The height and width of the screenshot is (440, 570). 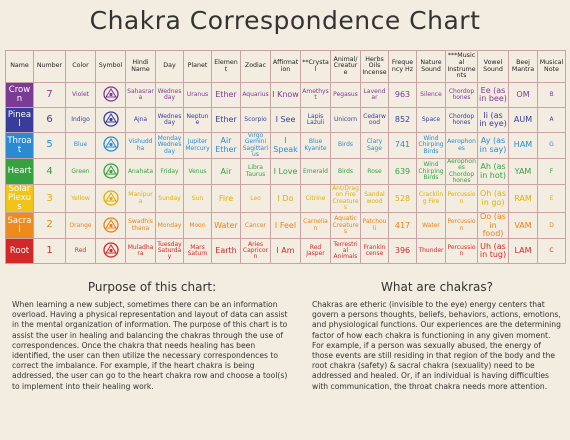 I want to click on header-cell: Herbs Oils Incense, so click(x=374, y=66).